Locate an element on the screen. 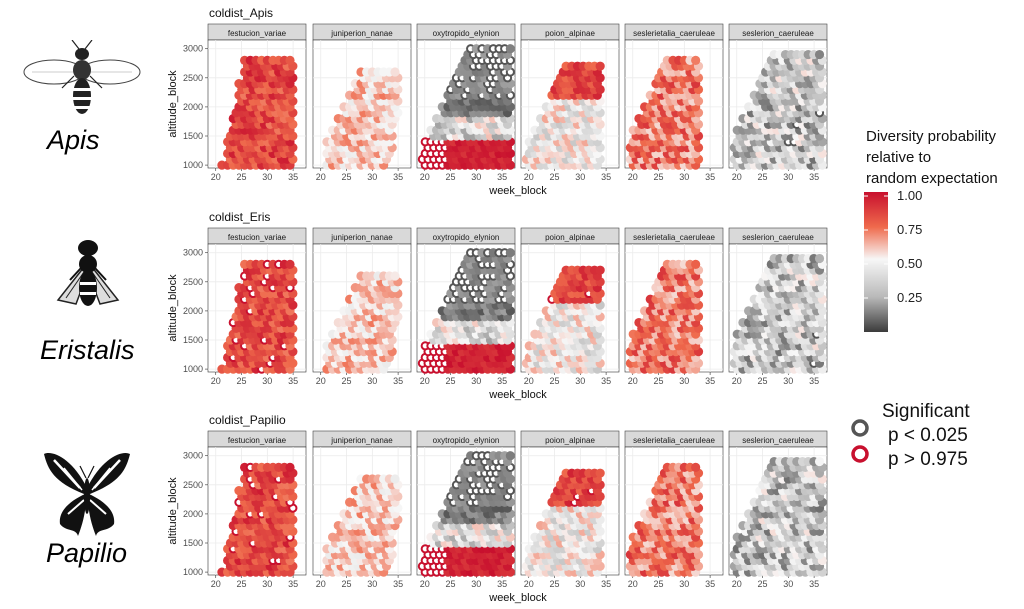 The height and width of the screenshot is (609, 1024). legend-tick: 0.50 is located at coordinates (910, 263).